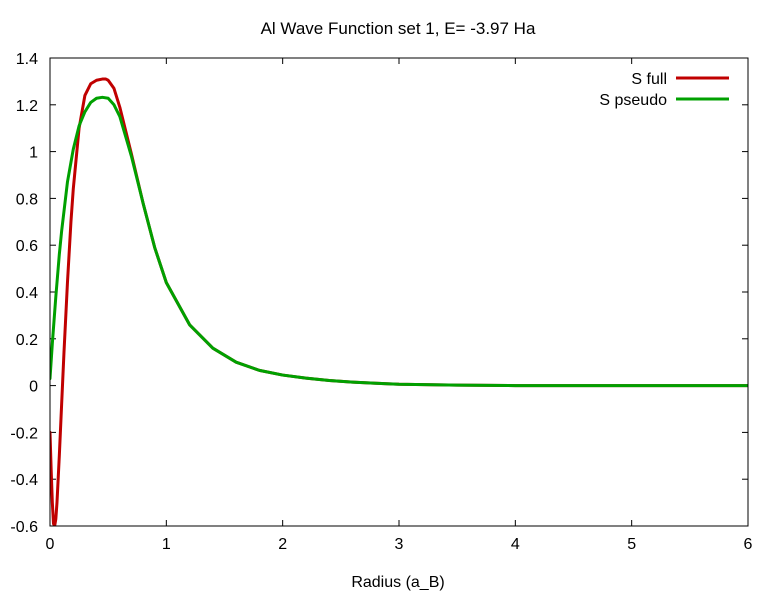 This screenshot has height=597, width=764. I want to click on x-tick-label: 5, so click(631, 544).